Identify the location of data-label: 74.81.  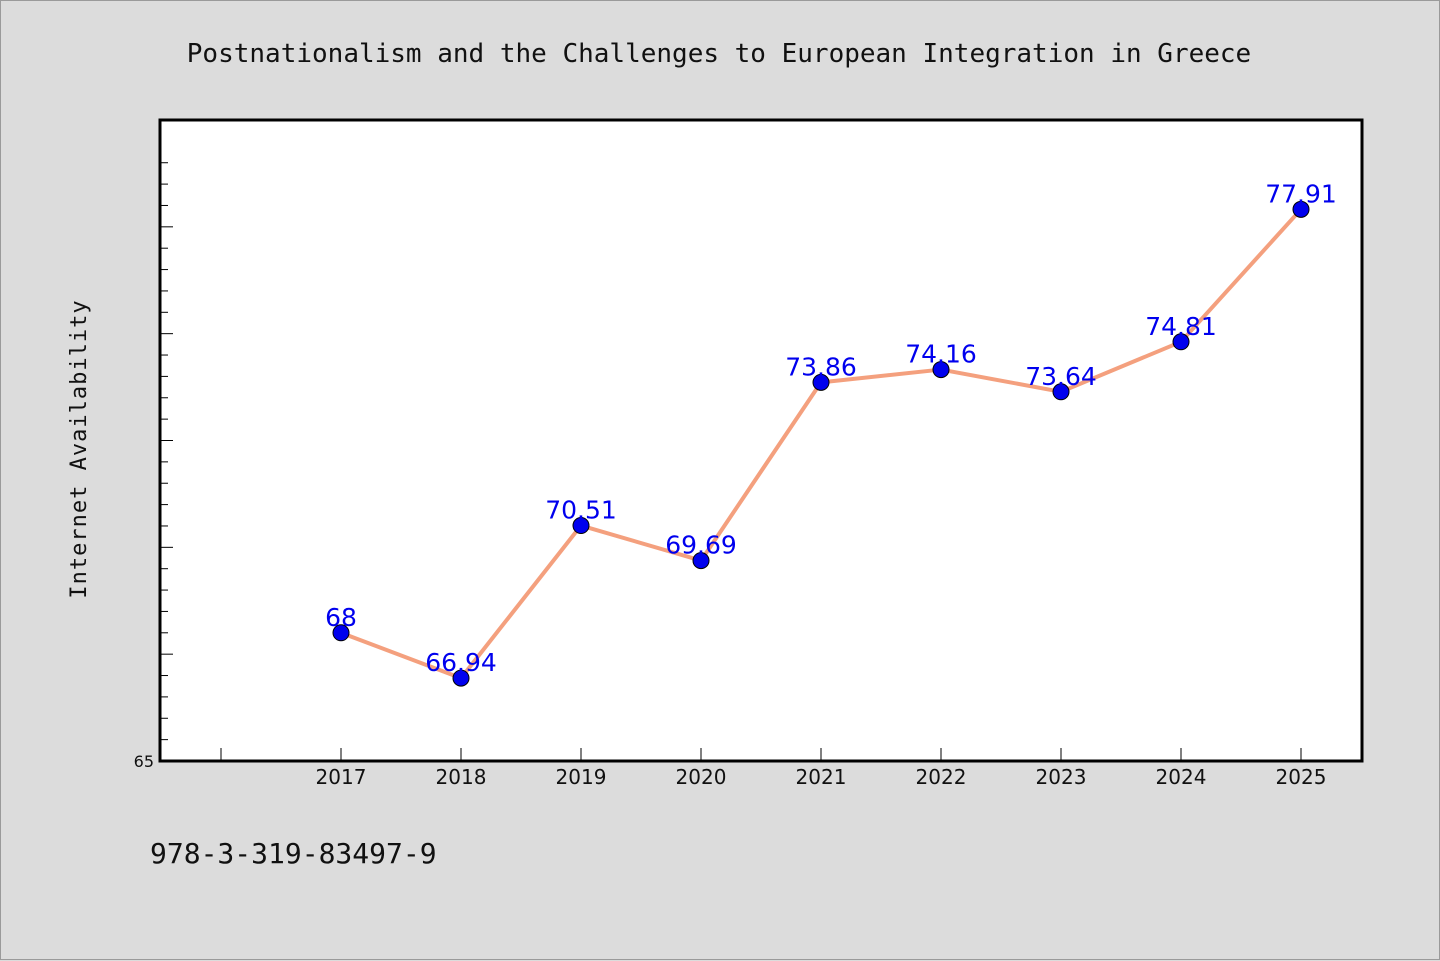
(1181, 326).